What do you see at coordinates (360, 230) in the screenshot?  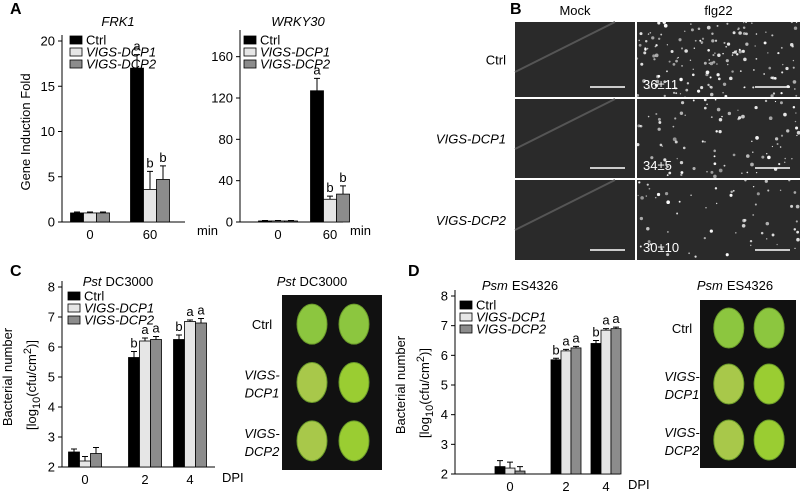 I see `x-axis-label: min` at bounding box center [360, 230].